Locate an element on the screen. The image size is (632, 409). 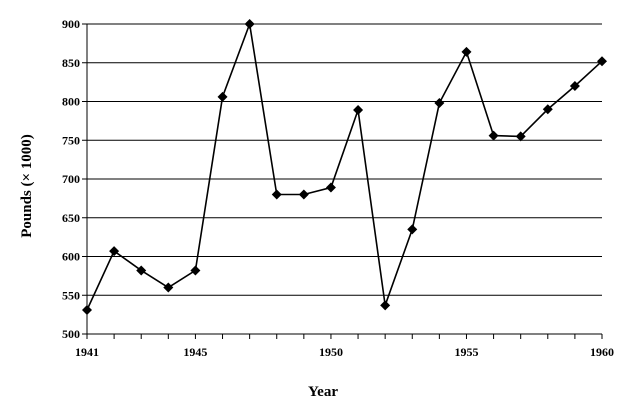
data-point-1945 is located at coordinates (195, 270).